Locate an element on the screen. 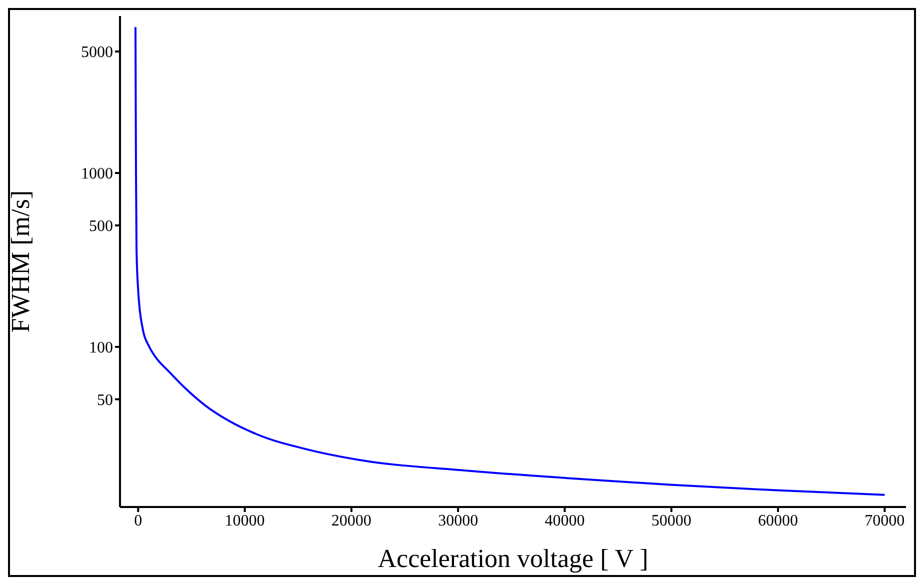 This screenshot has width=924, height=585. x-axis-title: Acceleration voltage [ V ] is located at coordinates (513, 558).